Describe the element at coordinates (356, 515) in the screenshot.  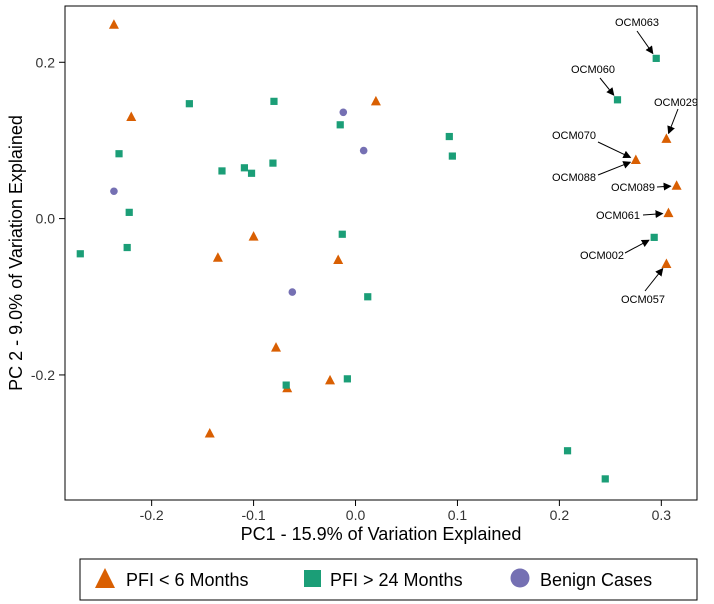
I see `x-tick-label: 0.0` at that location.